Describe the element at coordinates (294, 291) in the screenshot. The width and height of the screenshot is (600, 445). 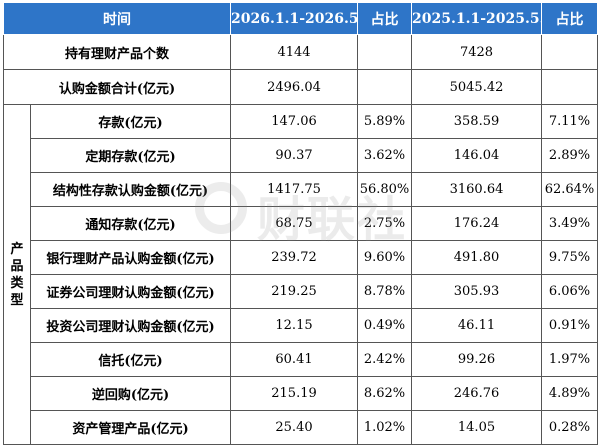
I see `value-2026: 219.25` at that location.